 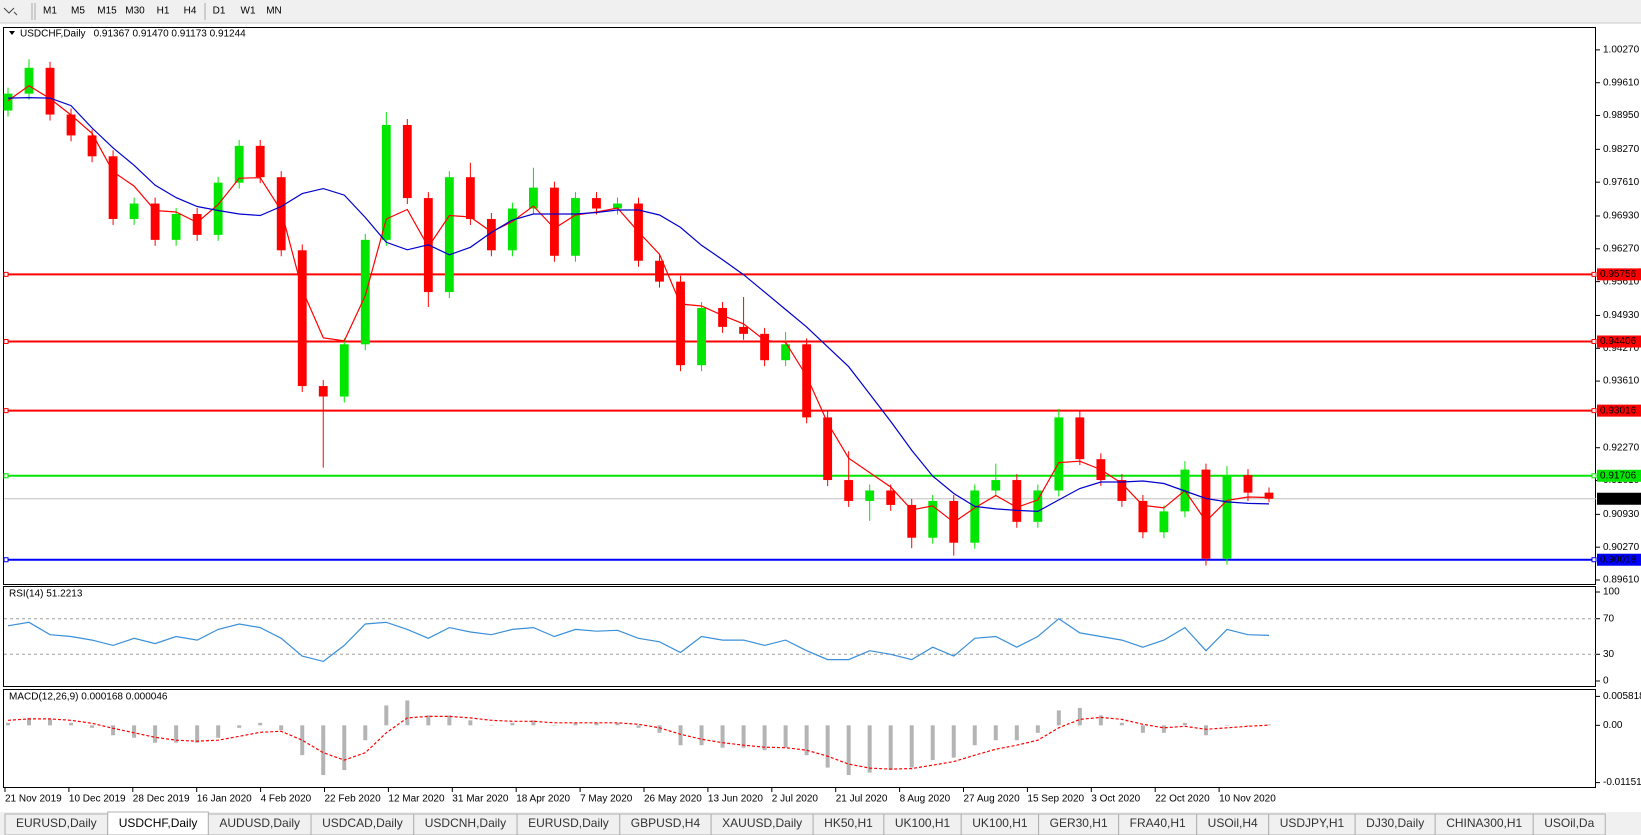 I want to click on timeframe-button: M1, so click(x=50, y=11).